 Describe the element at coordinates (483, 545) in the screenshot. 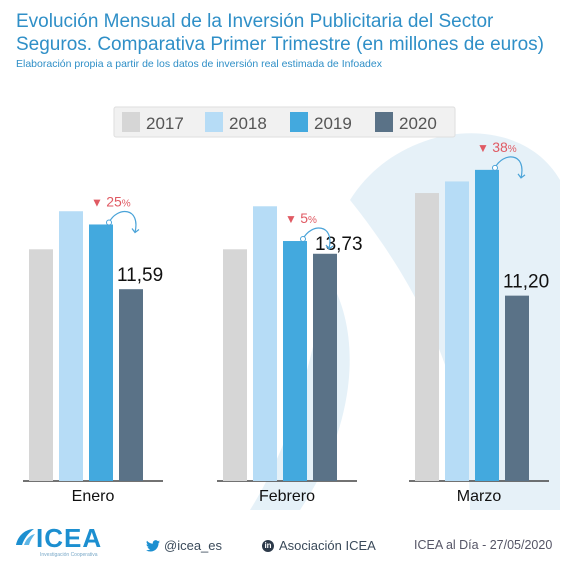

I see `footer-credit: ICEA al Día - 27/05/2020` at that location.